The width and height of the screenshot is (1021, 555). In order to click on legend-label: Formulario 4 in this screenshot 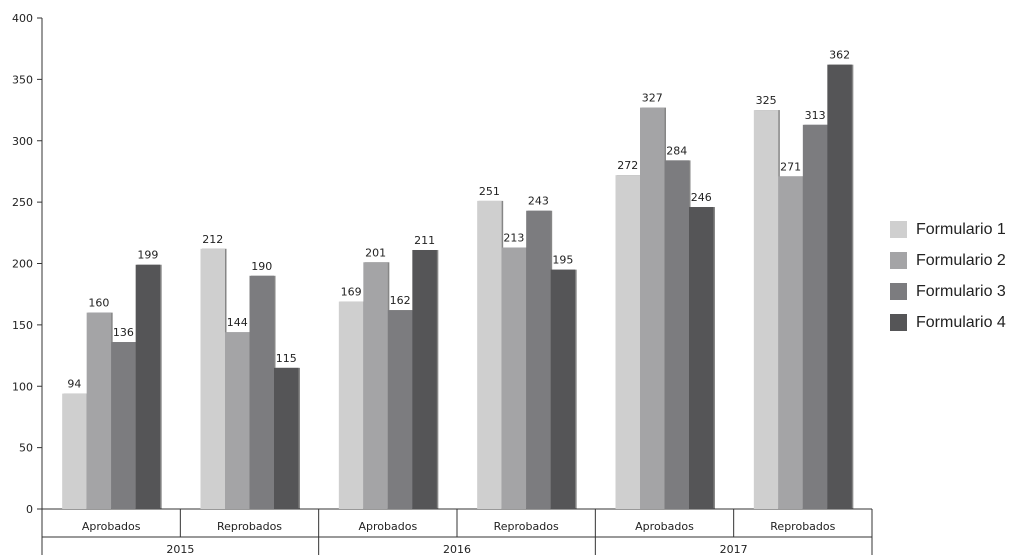, I will do `click(961, 322)`.